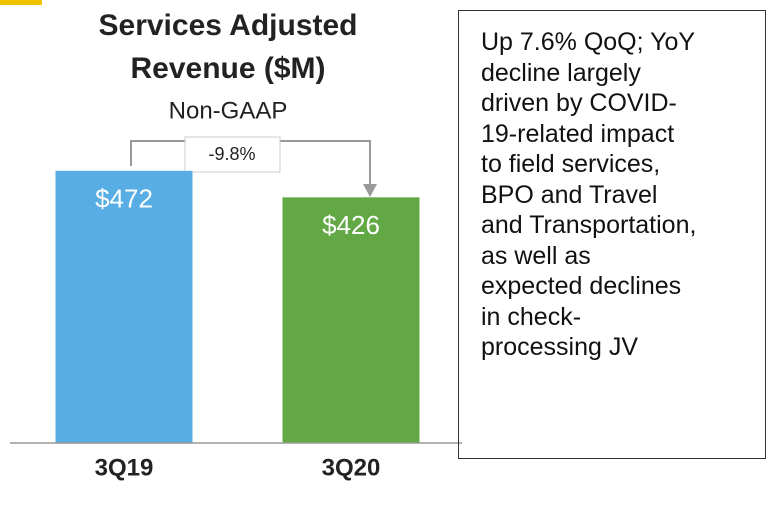 Image resolution: width=770 pixels, height=507 pixels. Describe the element at coordinates (560, 347) in the screenshot. I see `note-line: processing JV` at that location.